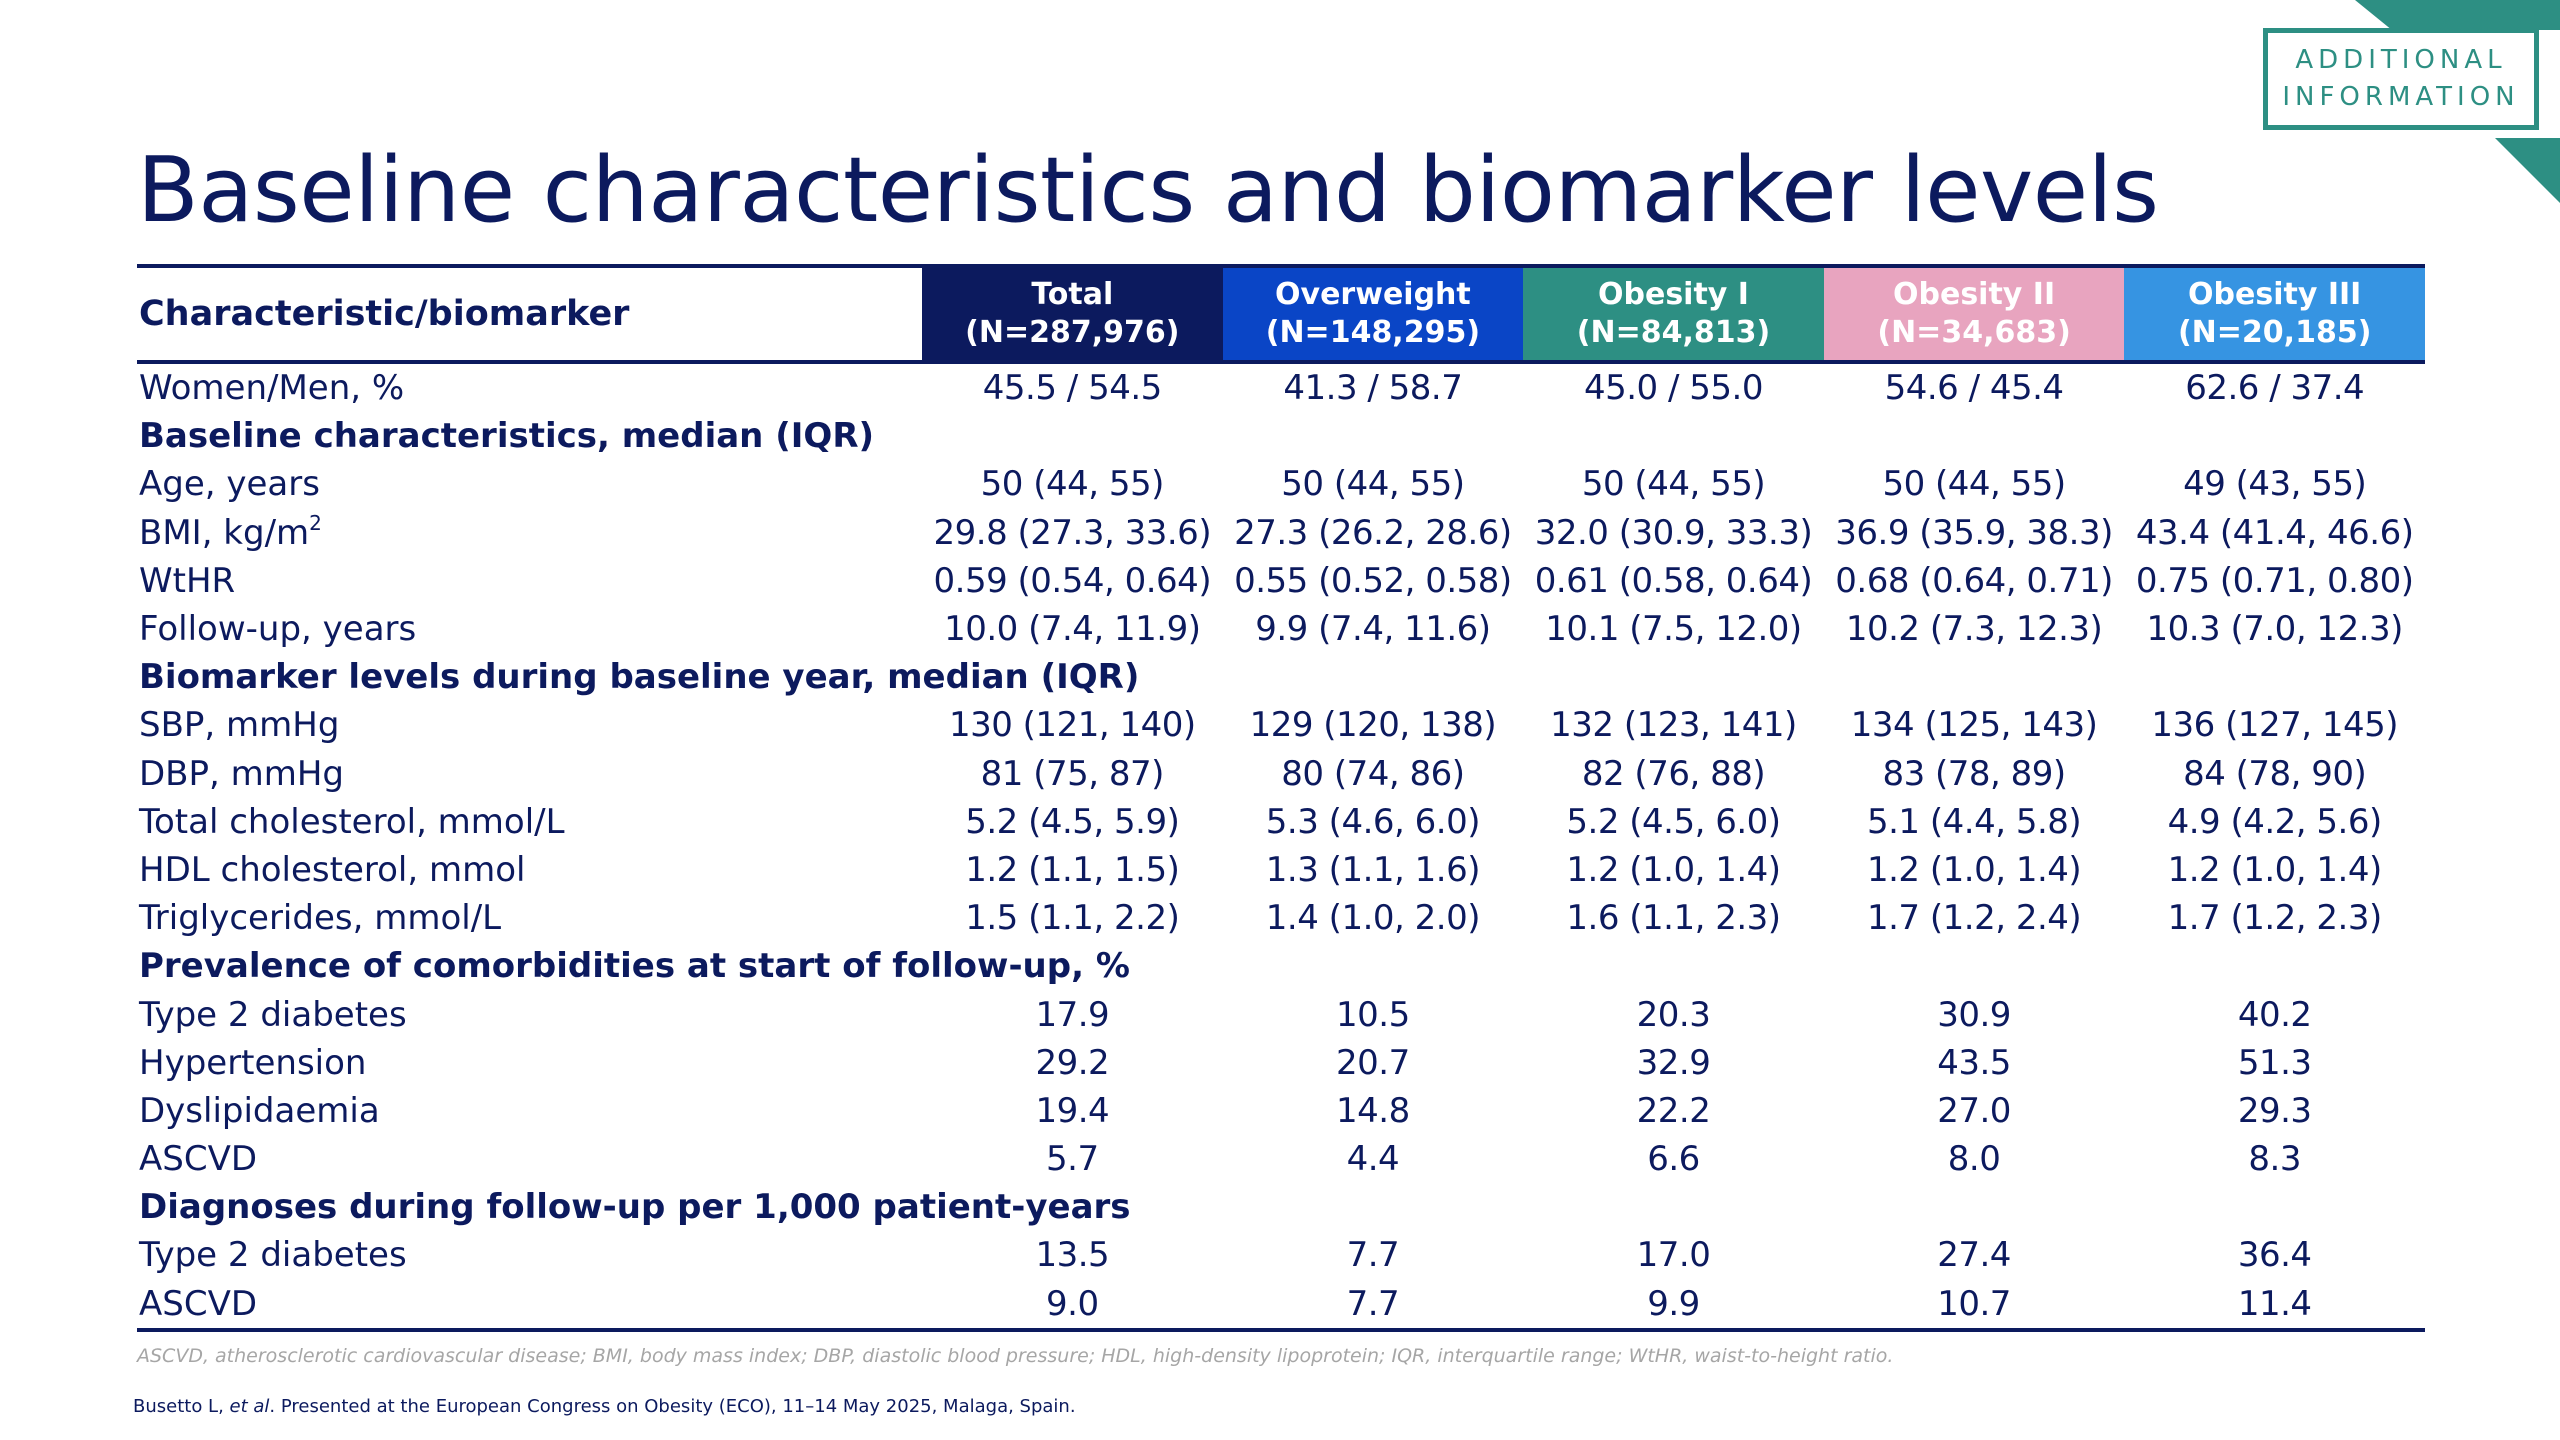  What do you see at coordinates (1974, 725) in the screenshot?
I see `table-cell: 134 (125, 143)` at bounding box center [1974, 725].